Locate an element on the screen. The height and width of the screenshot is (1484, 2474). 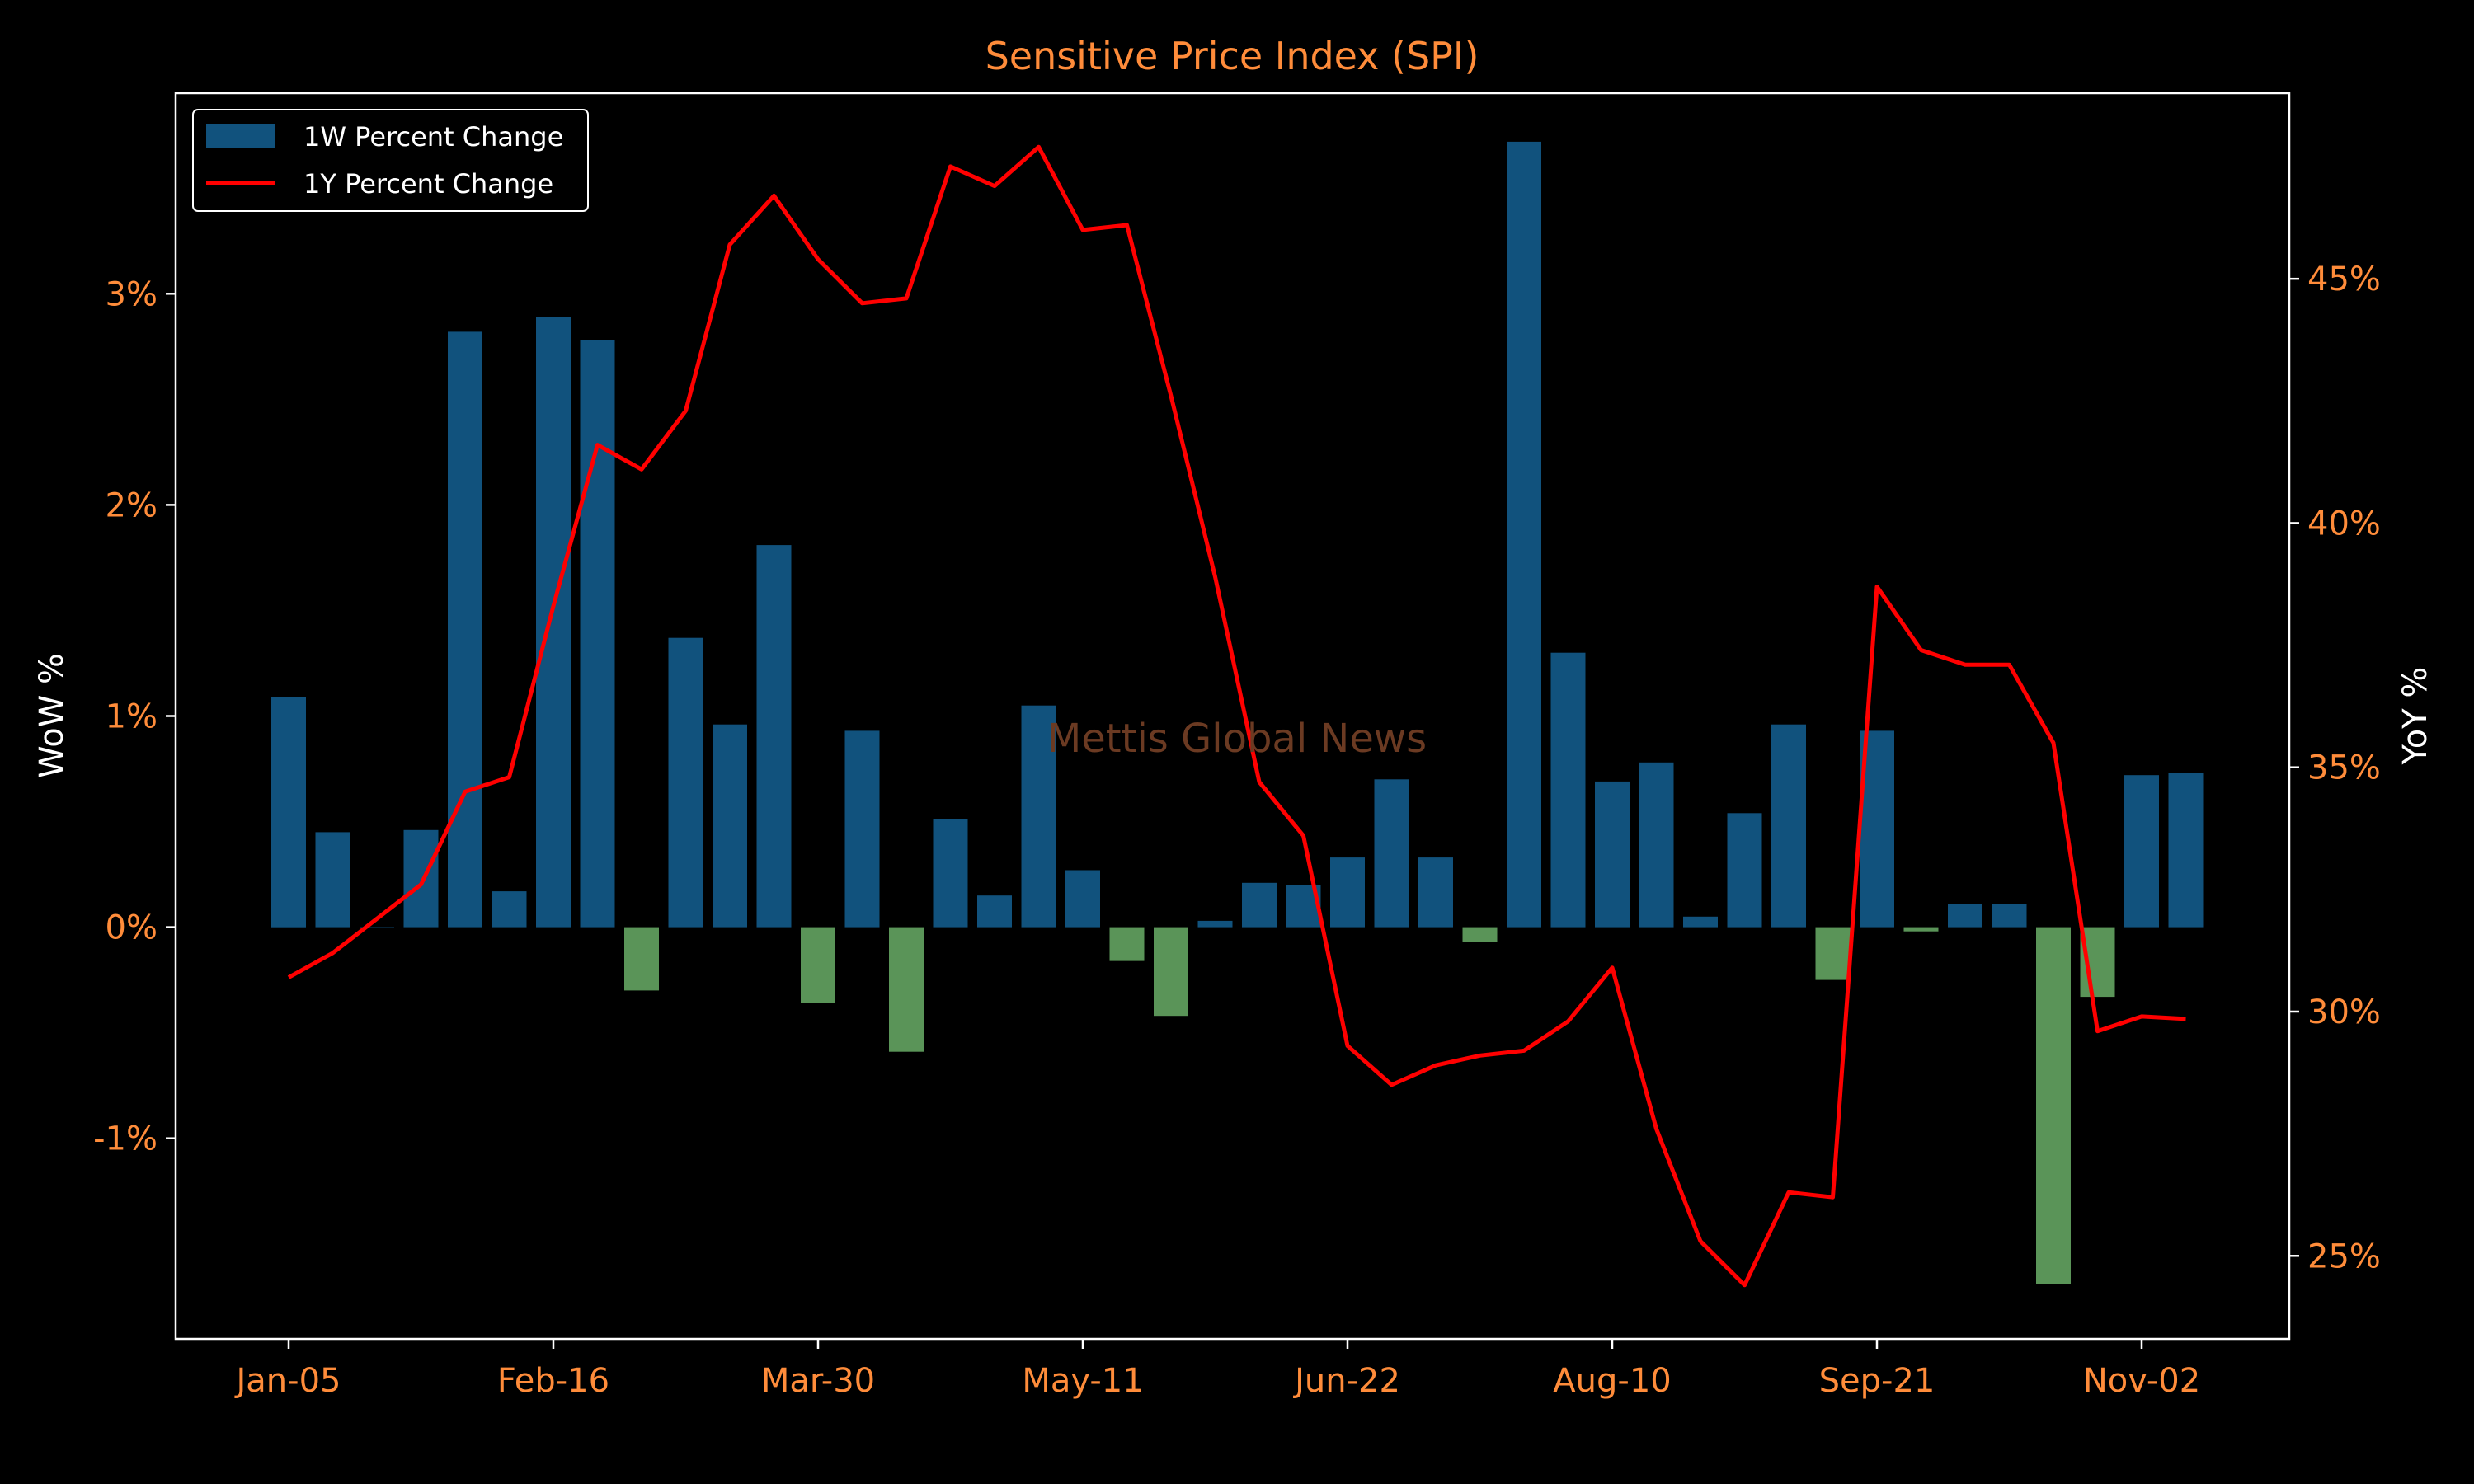
x-tick-label: Nov-02 is located at coordinates (2141, 1381).